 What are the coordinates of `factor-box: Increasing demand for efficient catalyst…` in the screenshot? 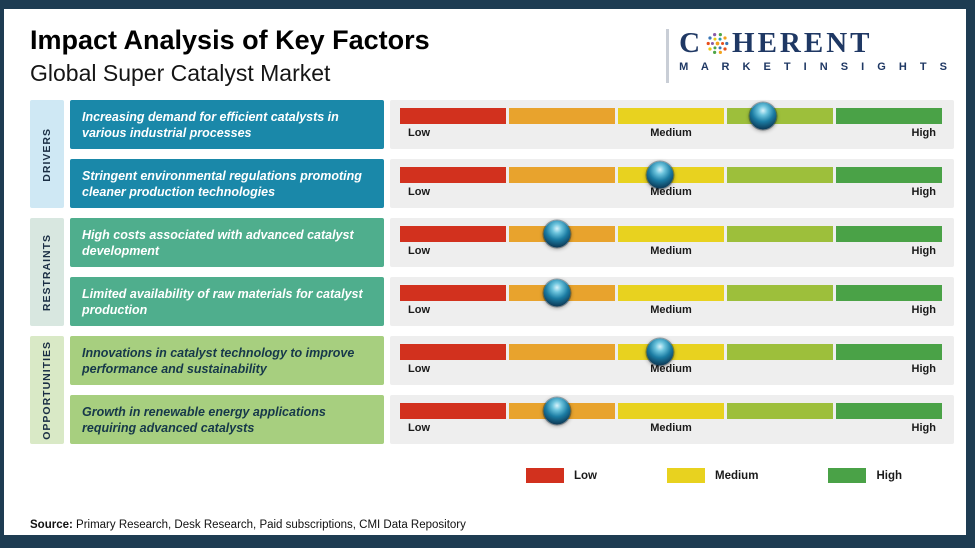 It's located at (227, 125).